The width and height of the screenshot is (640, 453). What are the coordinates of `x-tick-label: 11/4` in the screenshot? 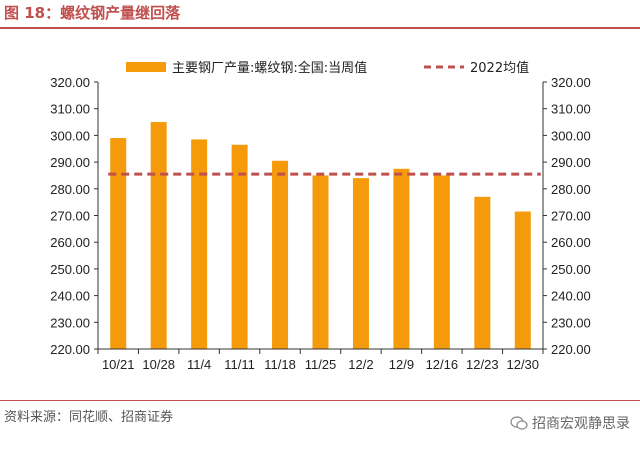 It's located at (199, 364).